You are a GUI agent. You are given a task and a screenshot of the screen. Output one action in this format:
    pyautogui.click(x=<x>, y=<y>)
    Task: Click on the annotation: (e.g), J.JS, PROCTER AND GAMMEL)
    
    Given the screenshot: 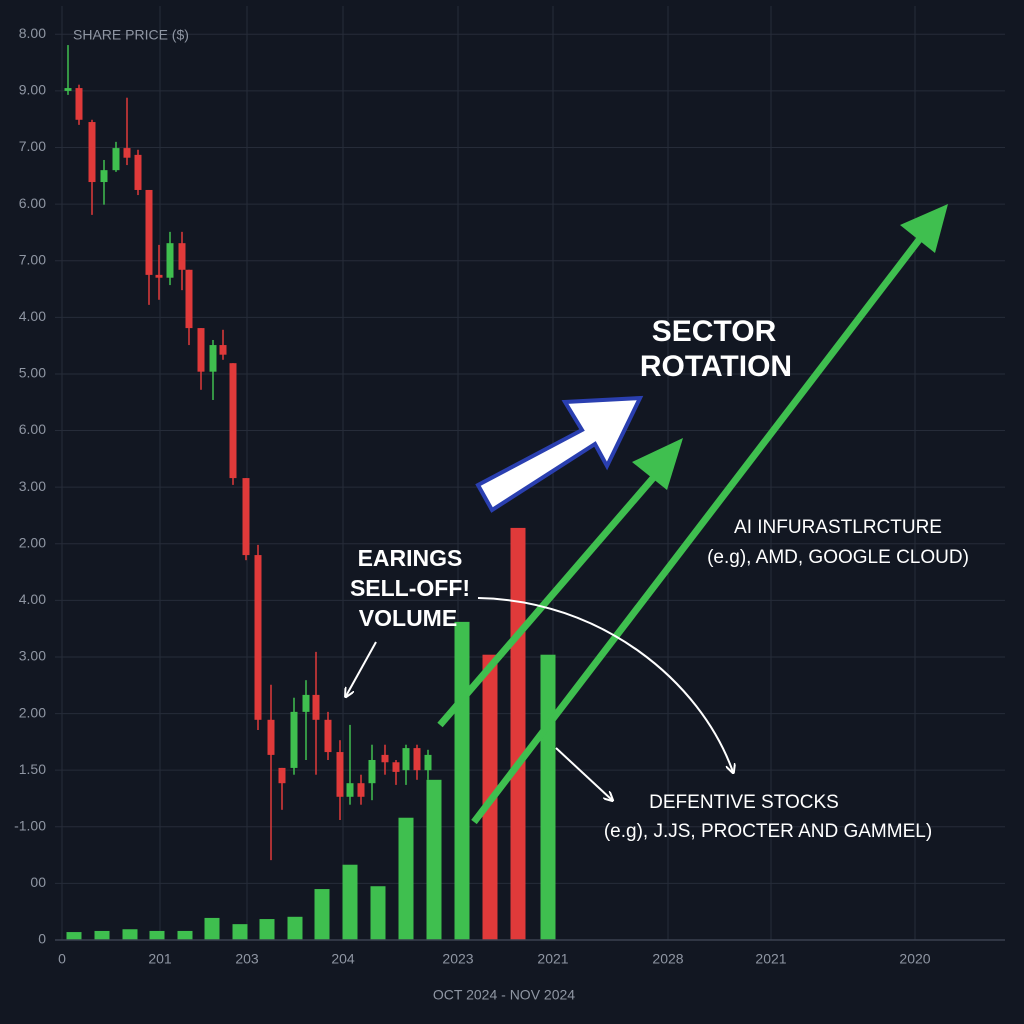 What is the action you would take?
    pyautogui.click(x=768, y=831)
    